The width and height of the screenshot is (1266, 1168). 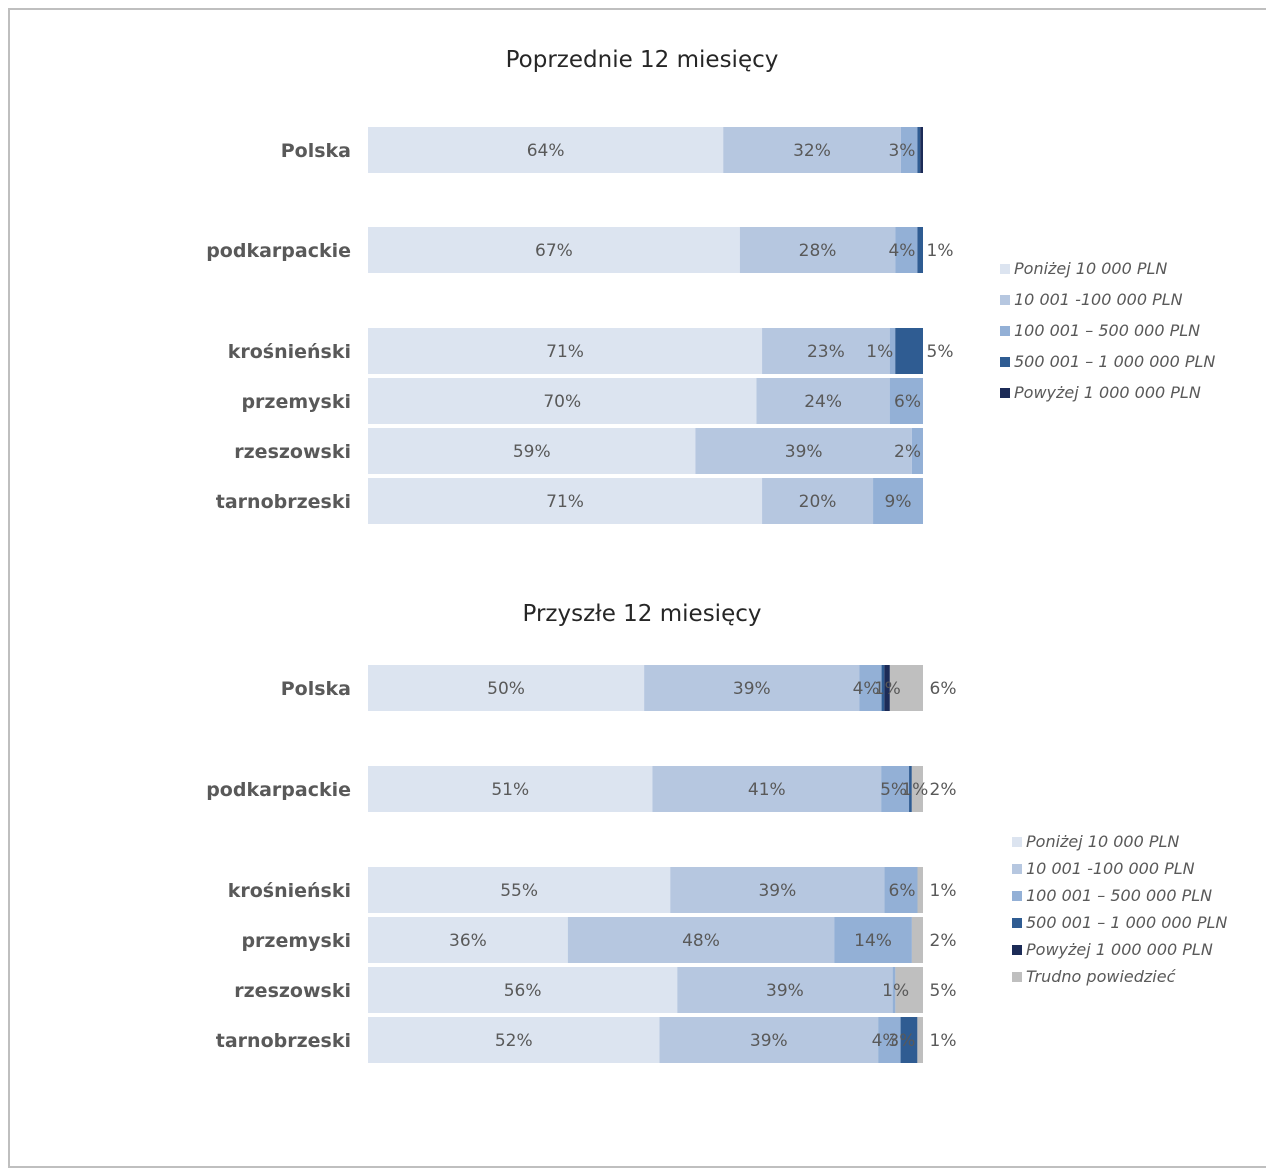 What do you see at coordinates (885, 1041) in the screenshot?
I see `chart-2-data-label: 4%` at bounding box center [885, 1041].